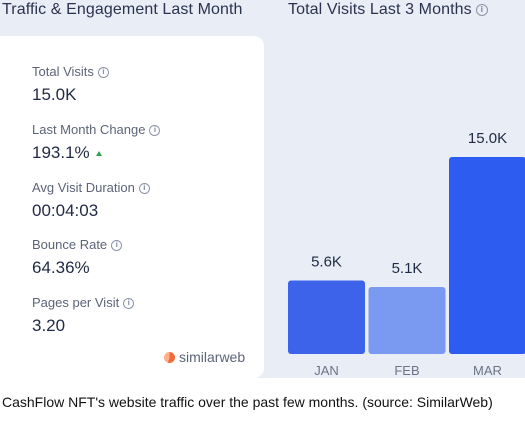  What do you see at coordinates (407, 320) in the screenshot?
I see `bar-feb` at bounding box center [407, 320].